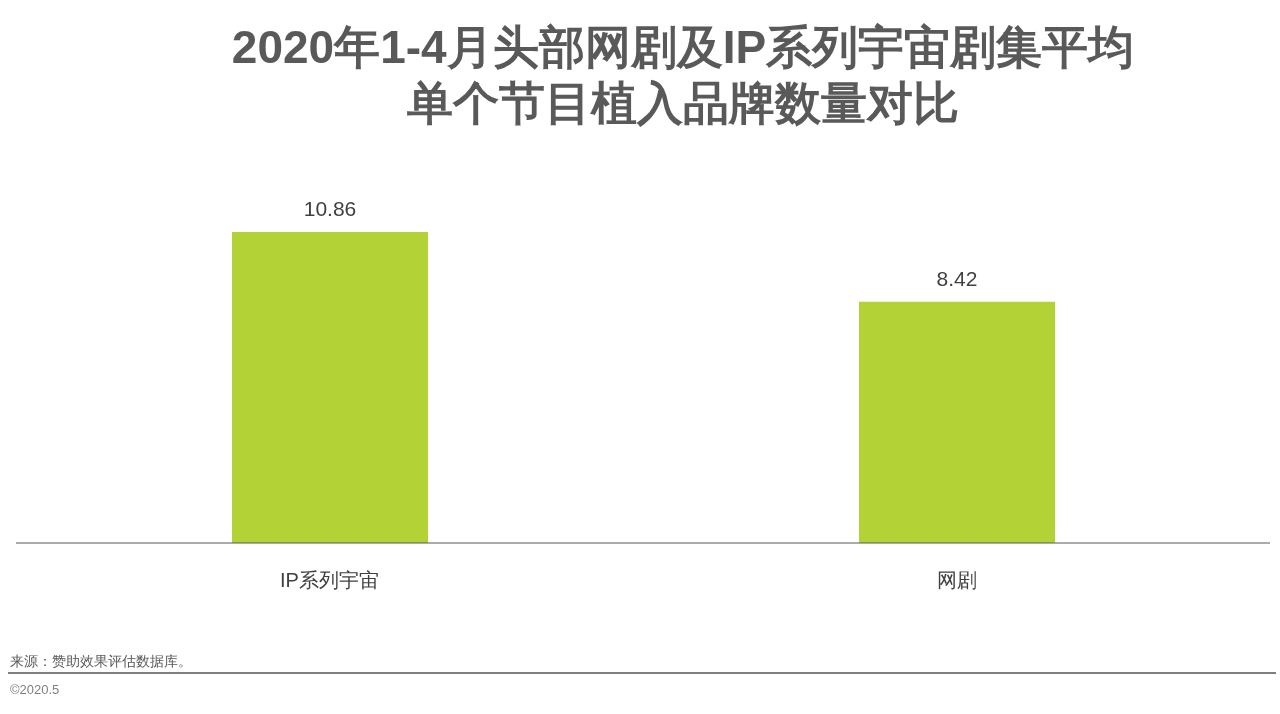 The image size is (1280, 714). Describe the element at coordinates (329, 580) in the screenshot. I see `x-tick-label: IP系列宇宙` at that location.